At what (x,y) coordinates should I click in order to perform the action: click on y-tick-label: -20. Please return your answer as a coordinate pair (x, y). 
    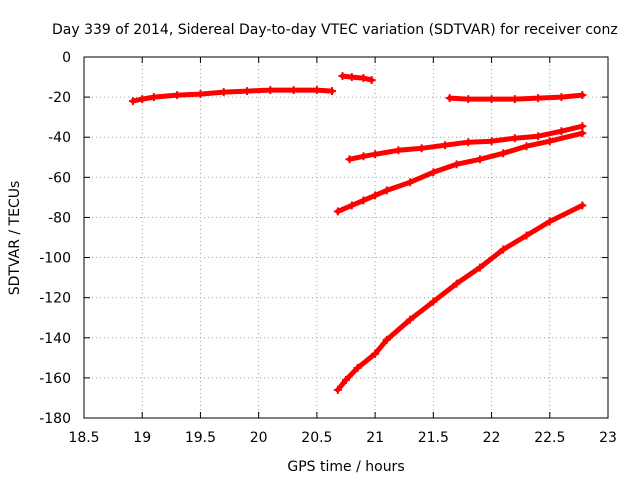
    Looking at the image, I should click on (59, 98).